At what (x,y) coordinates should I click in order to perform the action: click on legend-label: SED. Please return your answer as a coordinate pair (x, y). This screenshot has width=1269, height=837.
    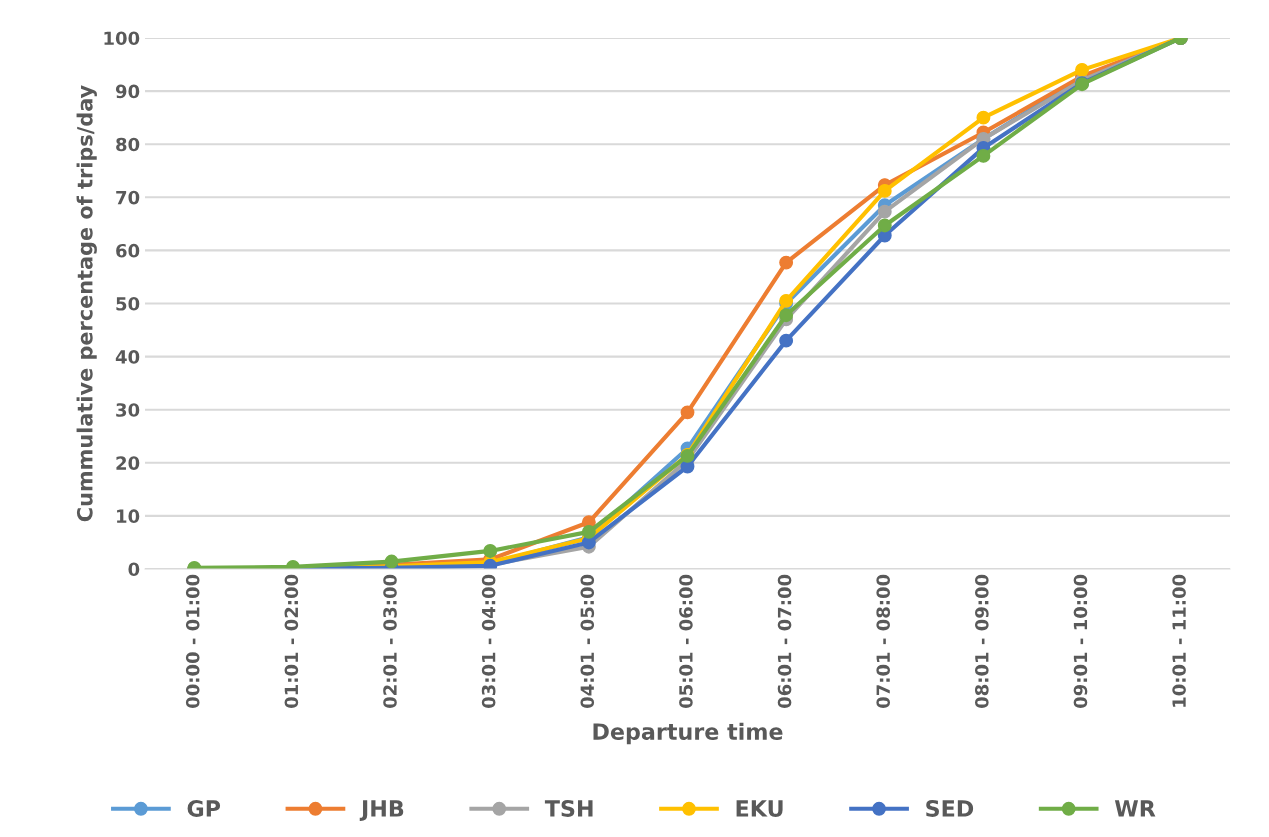
    Looking at the image, I should click on (950, 808).